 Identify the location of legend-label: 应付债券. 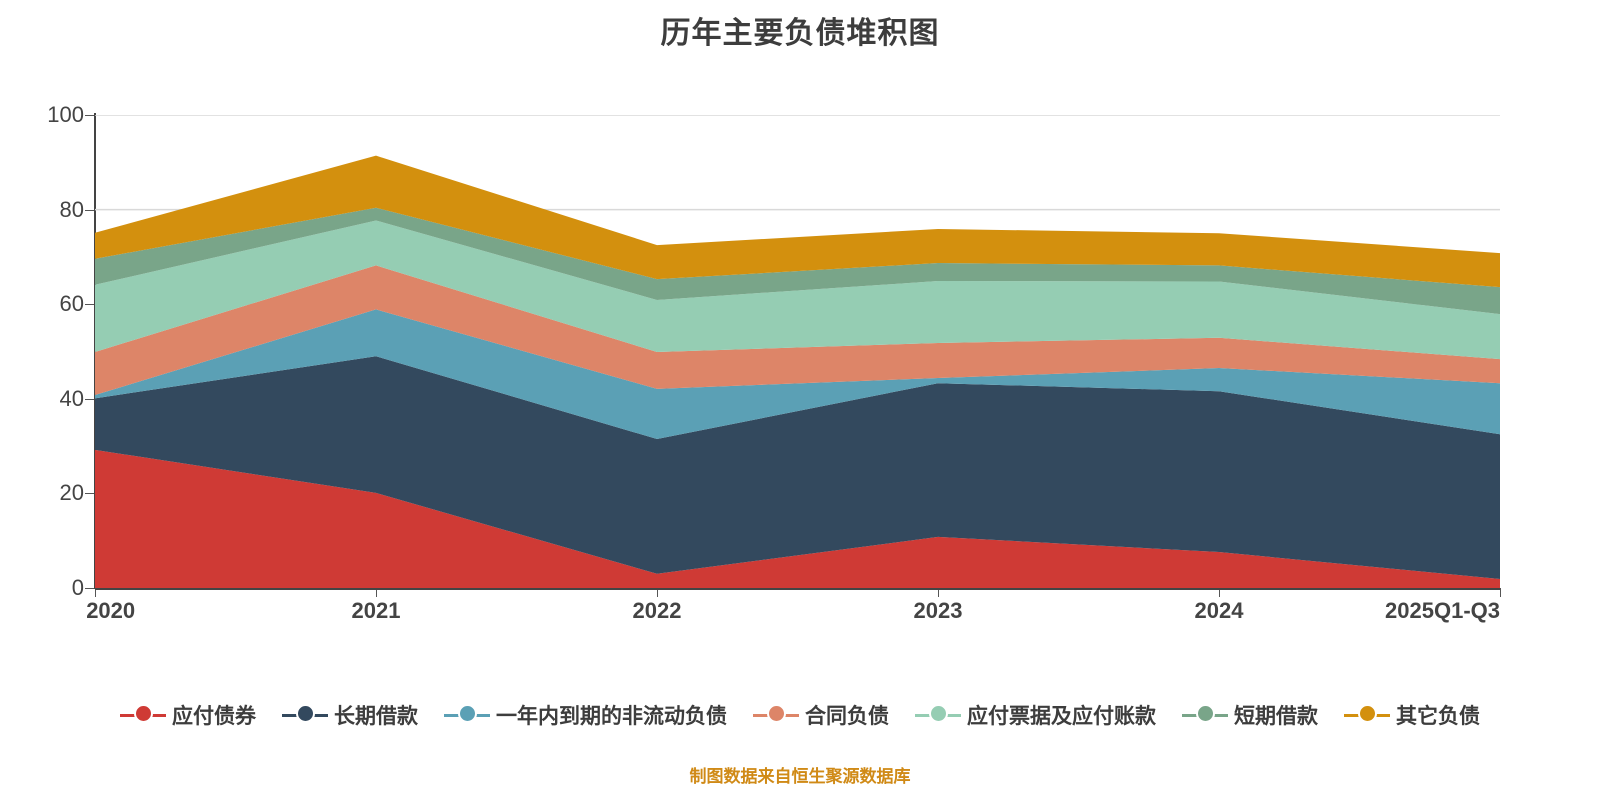
(214, 716).